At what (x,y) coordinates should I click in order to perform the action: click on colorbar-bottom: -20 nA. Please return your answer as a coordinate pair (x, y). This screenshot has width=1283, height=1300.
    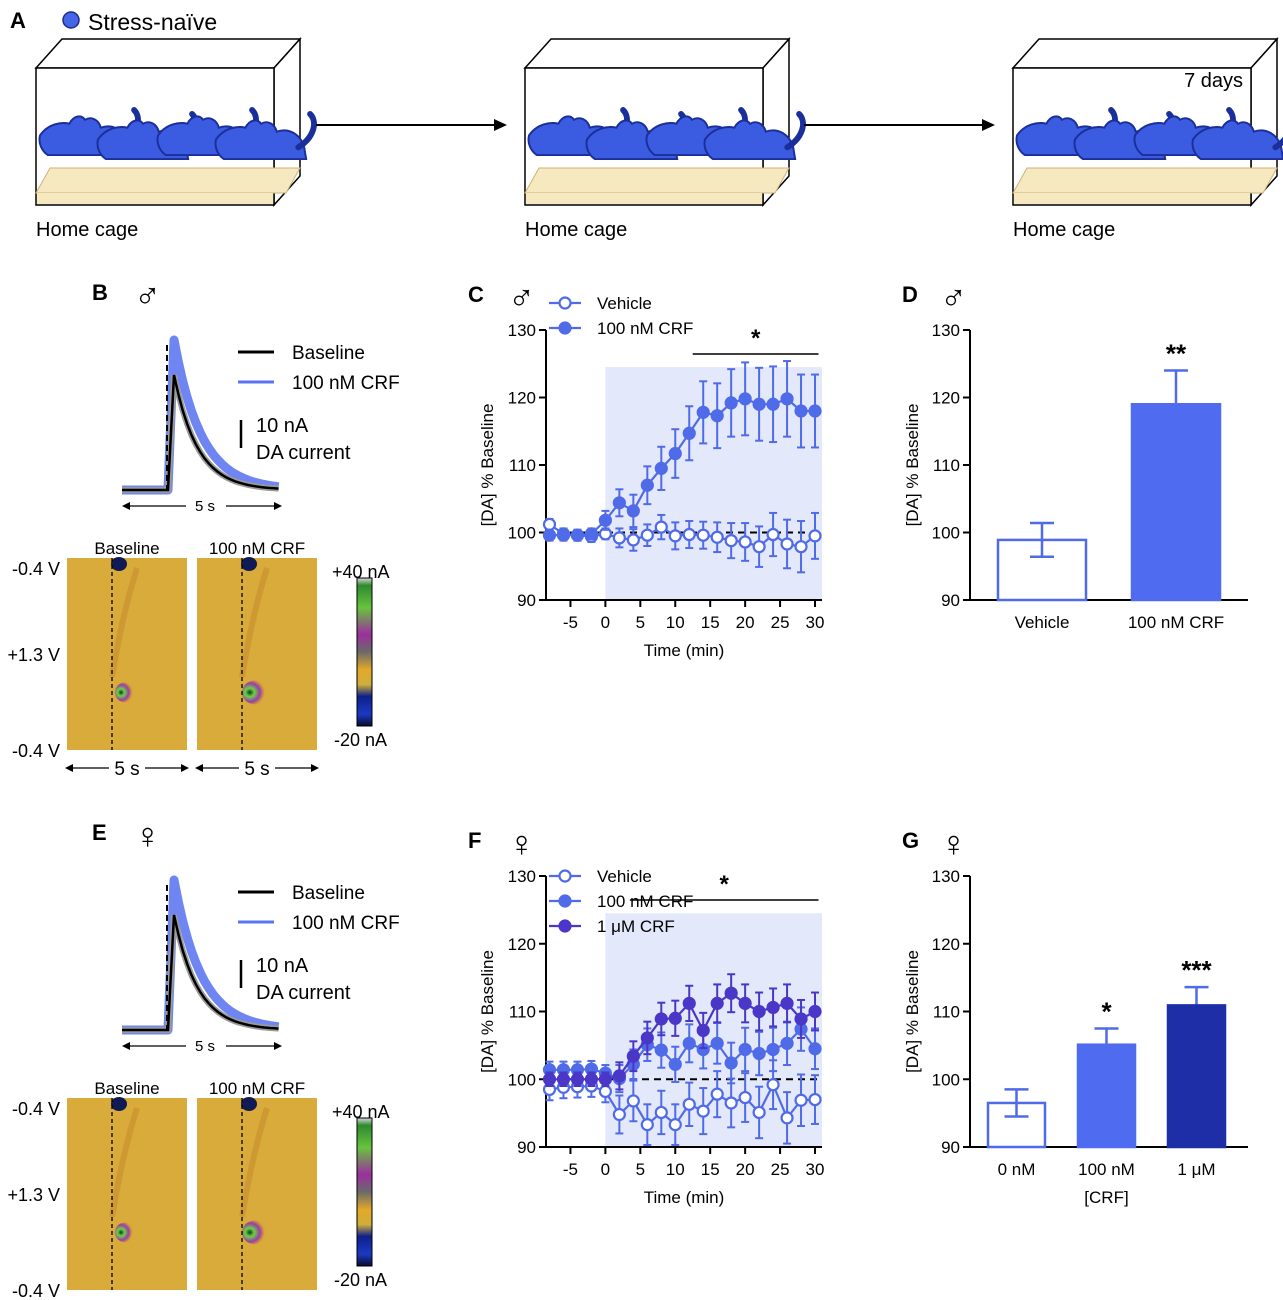
    Looking at the image, I should click on (360, 1280).